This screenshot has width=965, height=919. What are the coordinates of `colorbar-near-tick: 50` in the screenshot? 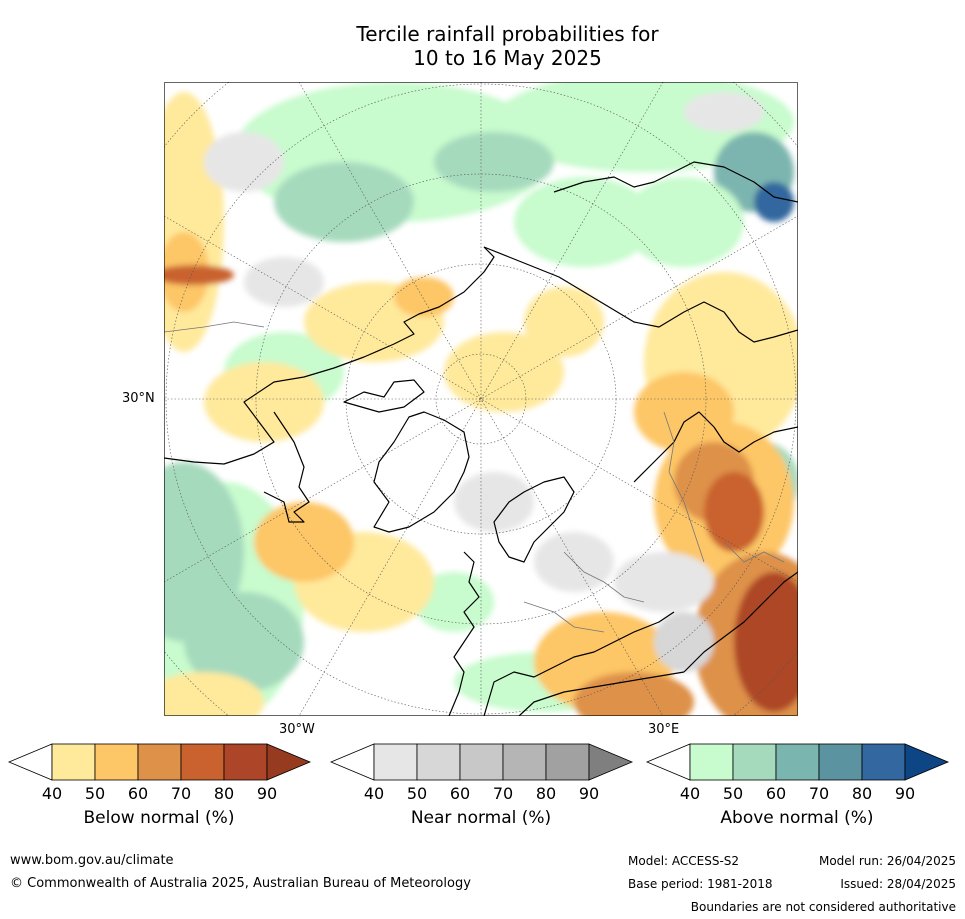 It's located at (417, 793).